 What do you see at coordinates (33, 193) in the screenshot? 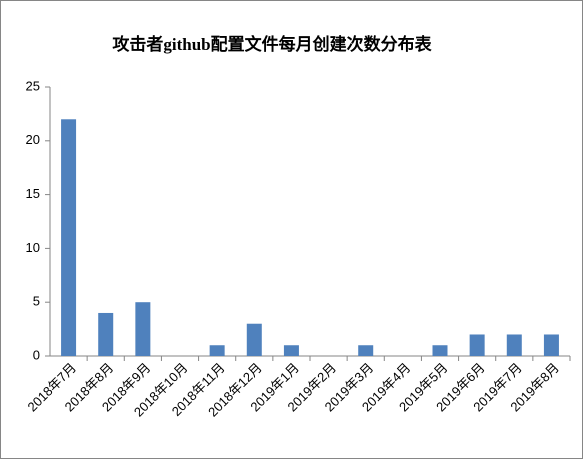
I see `y-tick-label: 15` at bounding box center [33, 193].